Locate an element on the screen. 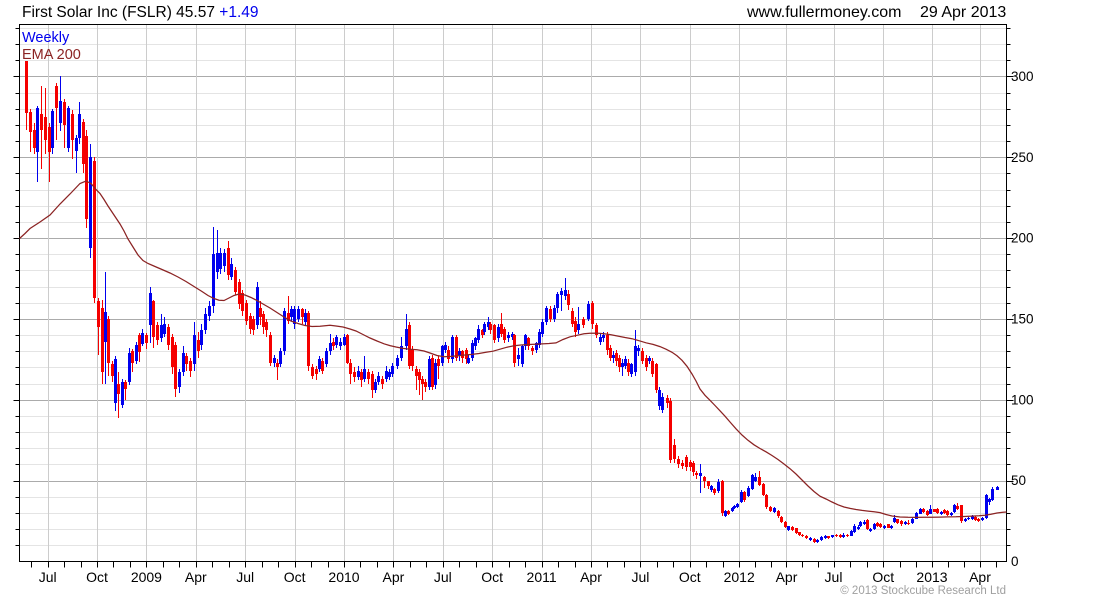 Image resolution: width=1100 pixels, height=605 pixels. svg-text: 100 is located at coordinates (1022, 399).